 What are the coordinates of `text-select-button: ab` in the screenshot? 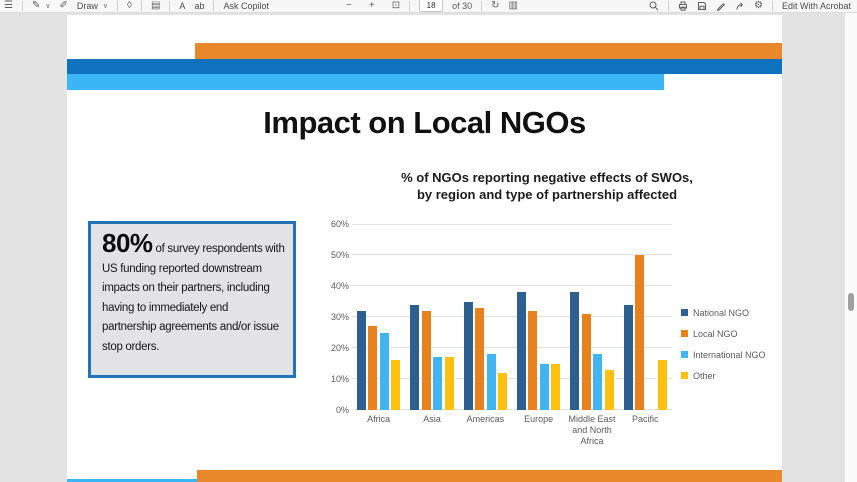 It's located at (199, 5).